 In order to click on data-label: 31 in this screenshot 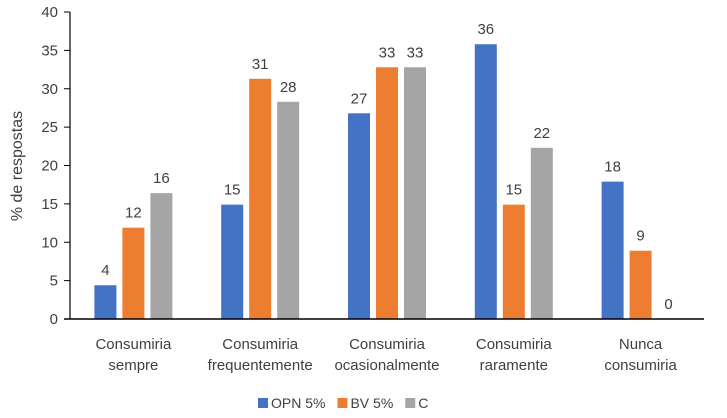, I will do `click(260, 64)`.